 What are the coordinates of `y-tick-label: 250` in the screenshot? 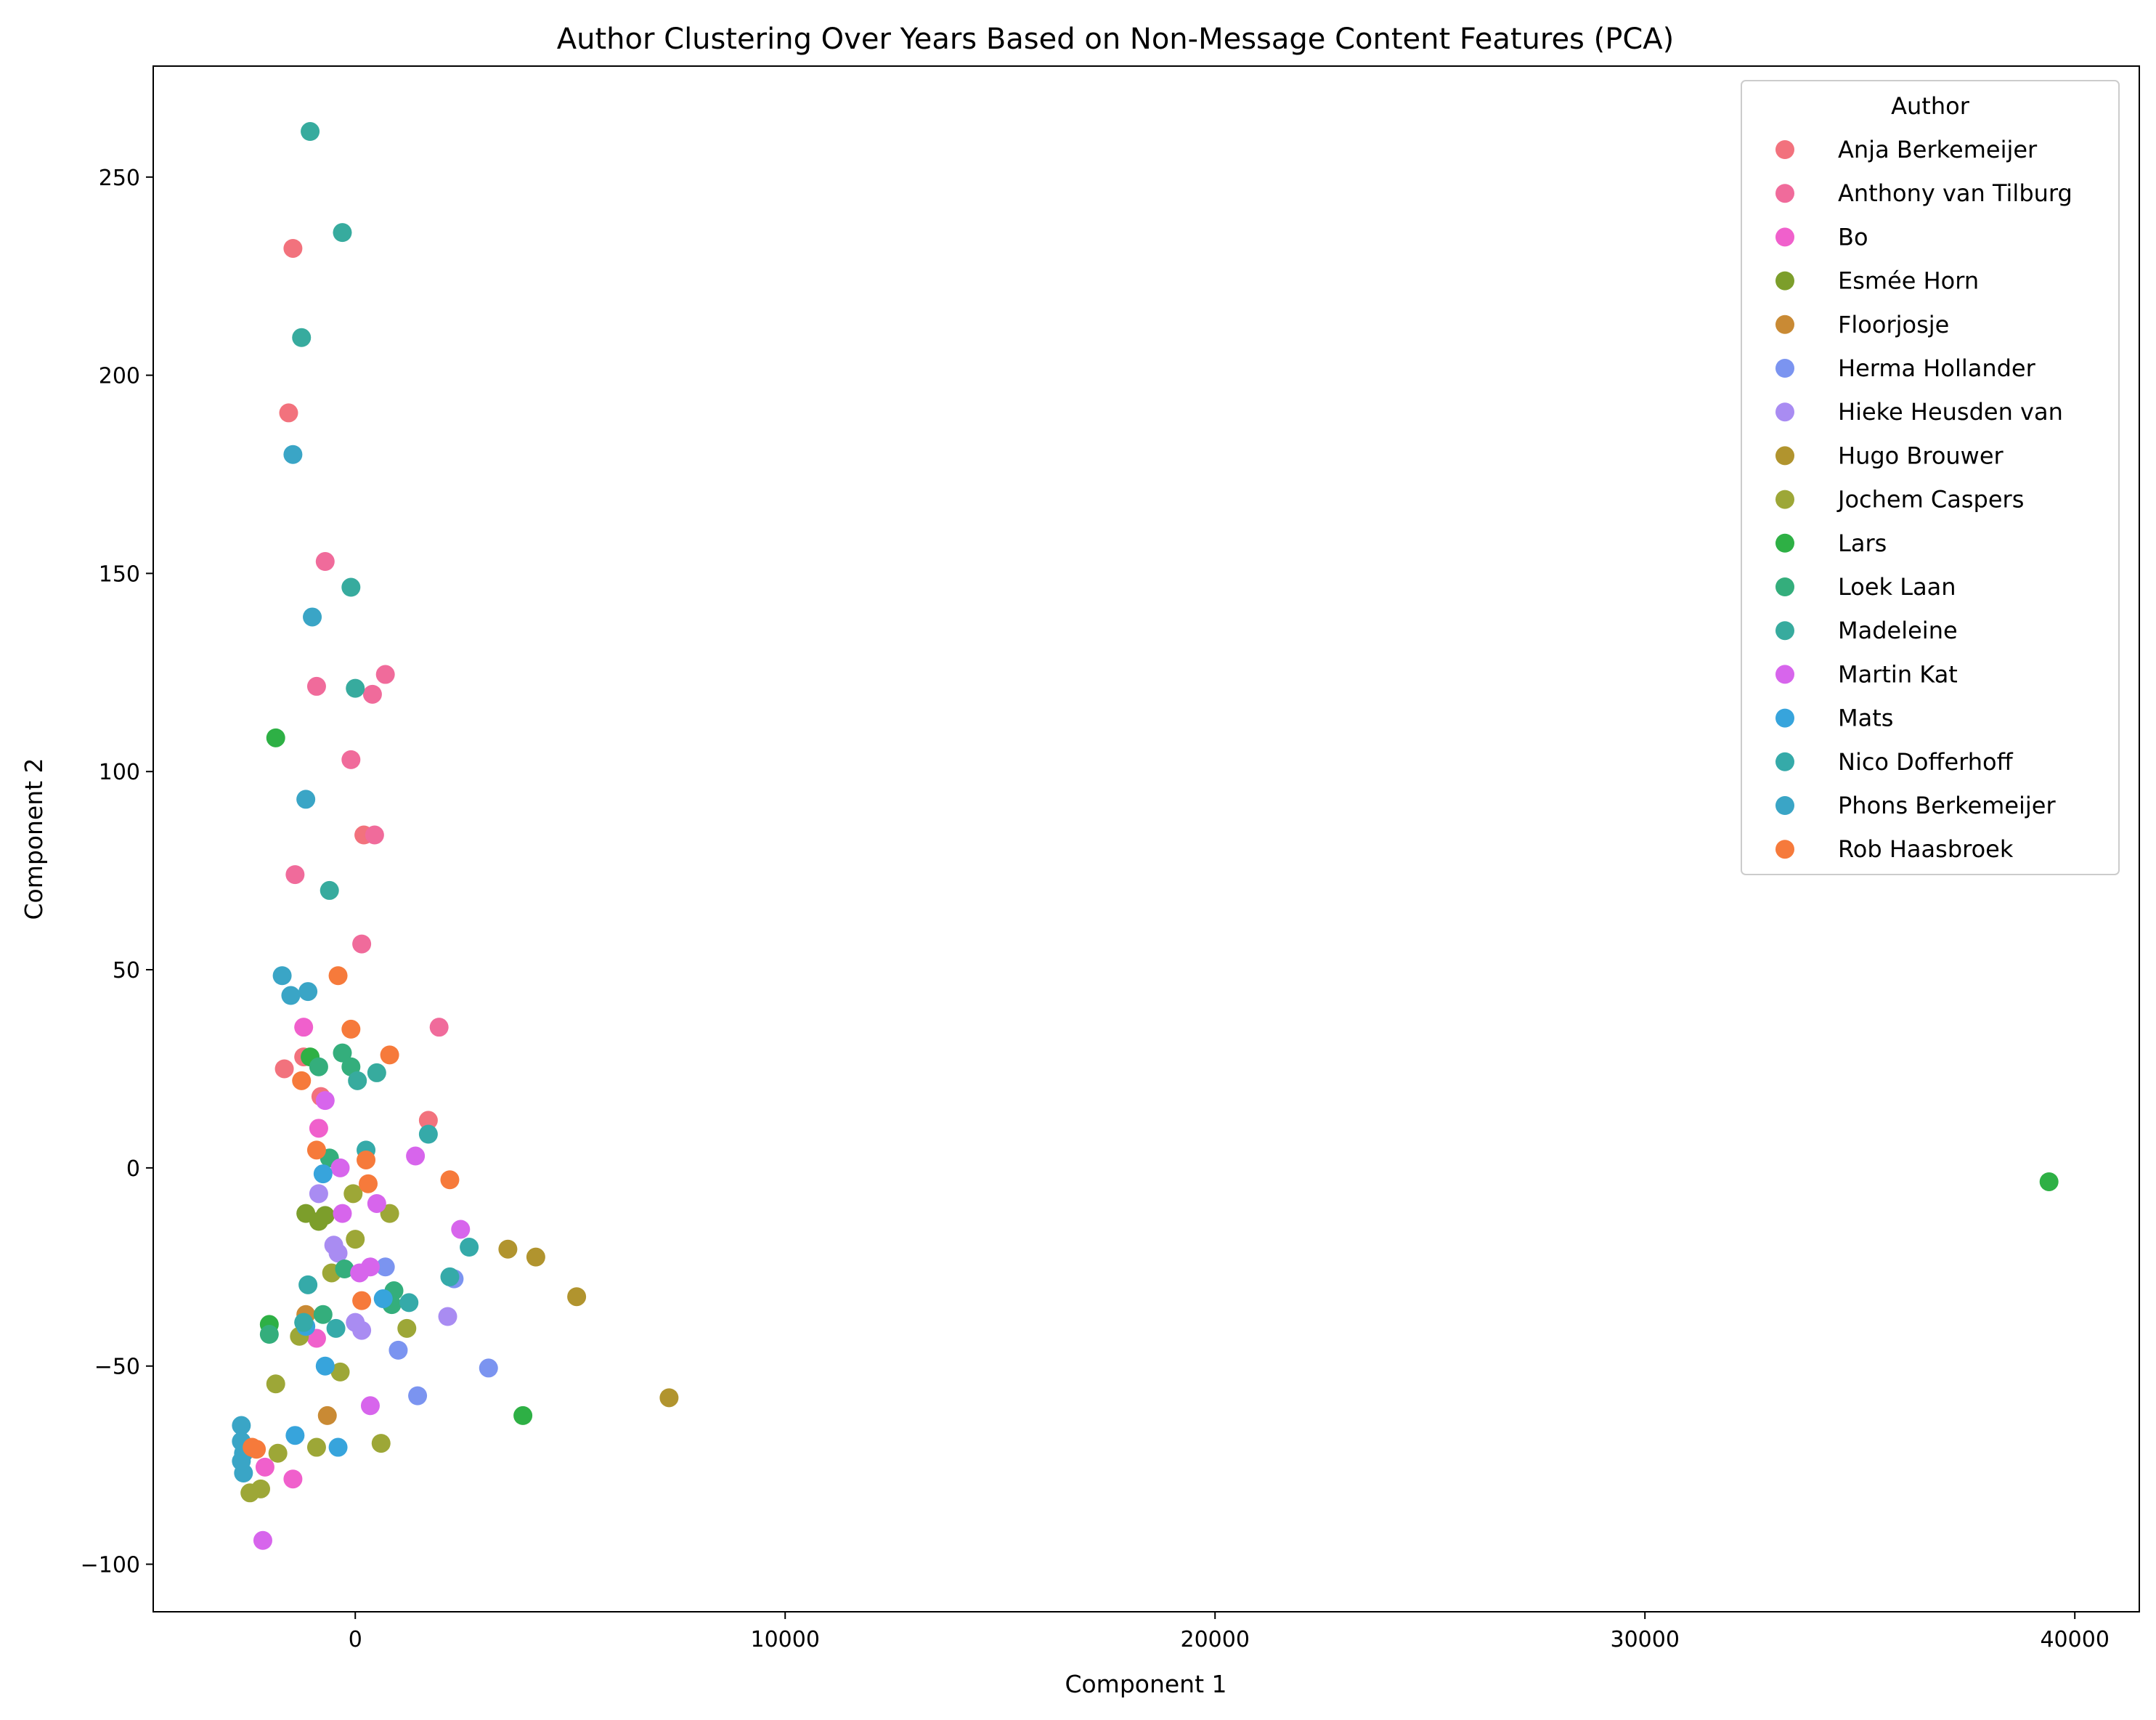 It's located at (119, 178).